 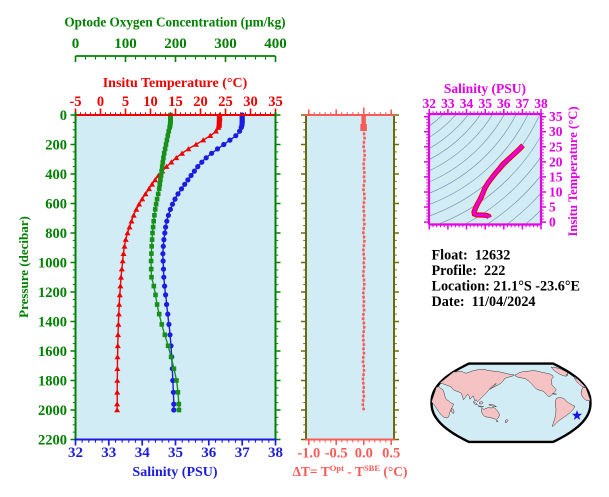 What do you see at coordinates (56, 234) in the screenshot?
I see `svg-text: 800` at bounding box center [56, 234].